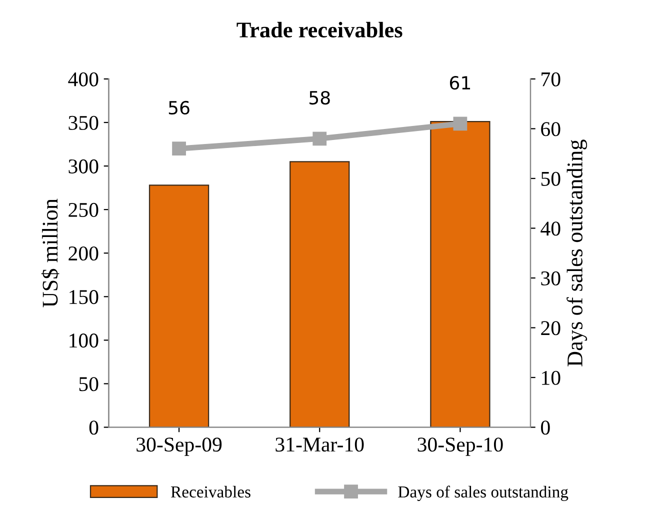 This screenshot has width=659, height=516. What do you see at coordinates (319, 30) in the screenshot?
I see `chart-title: Trade receivables` at bounding box center [319, 30].